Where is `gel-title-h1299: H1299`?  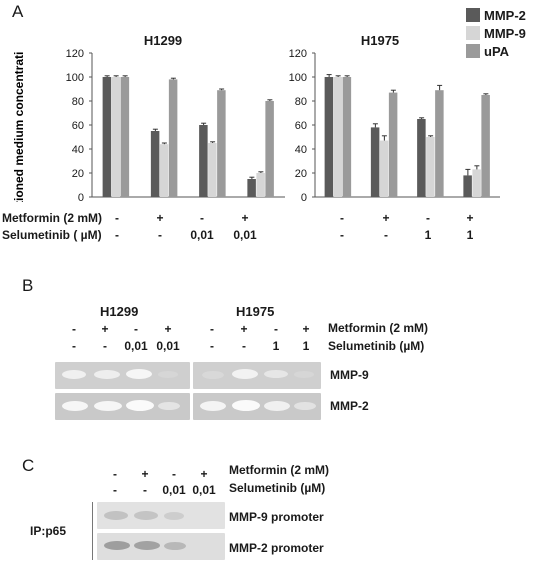 gel-title-h1299: H1299 is located at coordinates (119, 311).